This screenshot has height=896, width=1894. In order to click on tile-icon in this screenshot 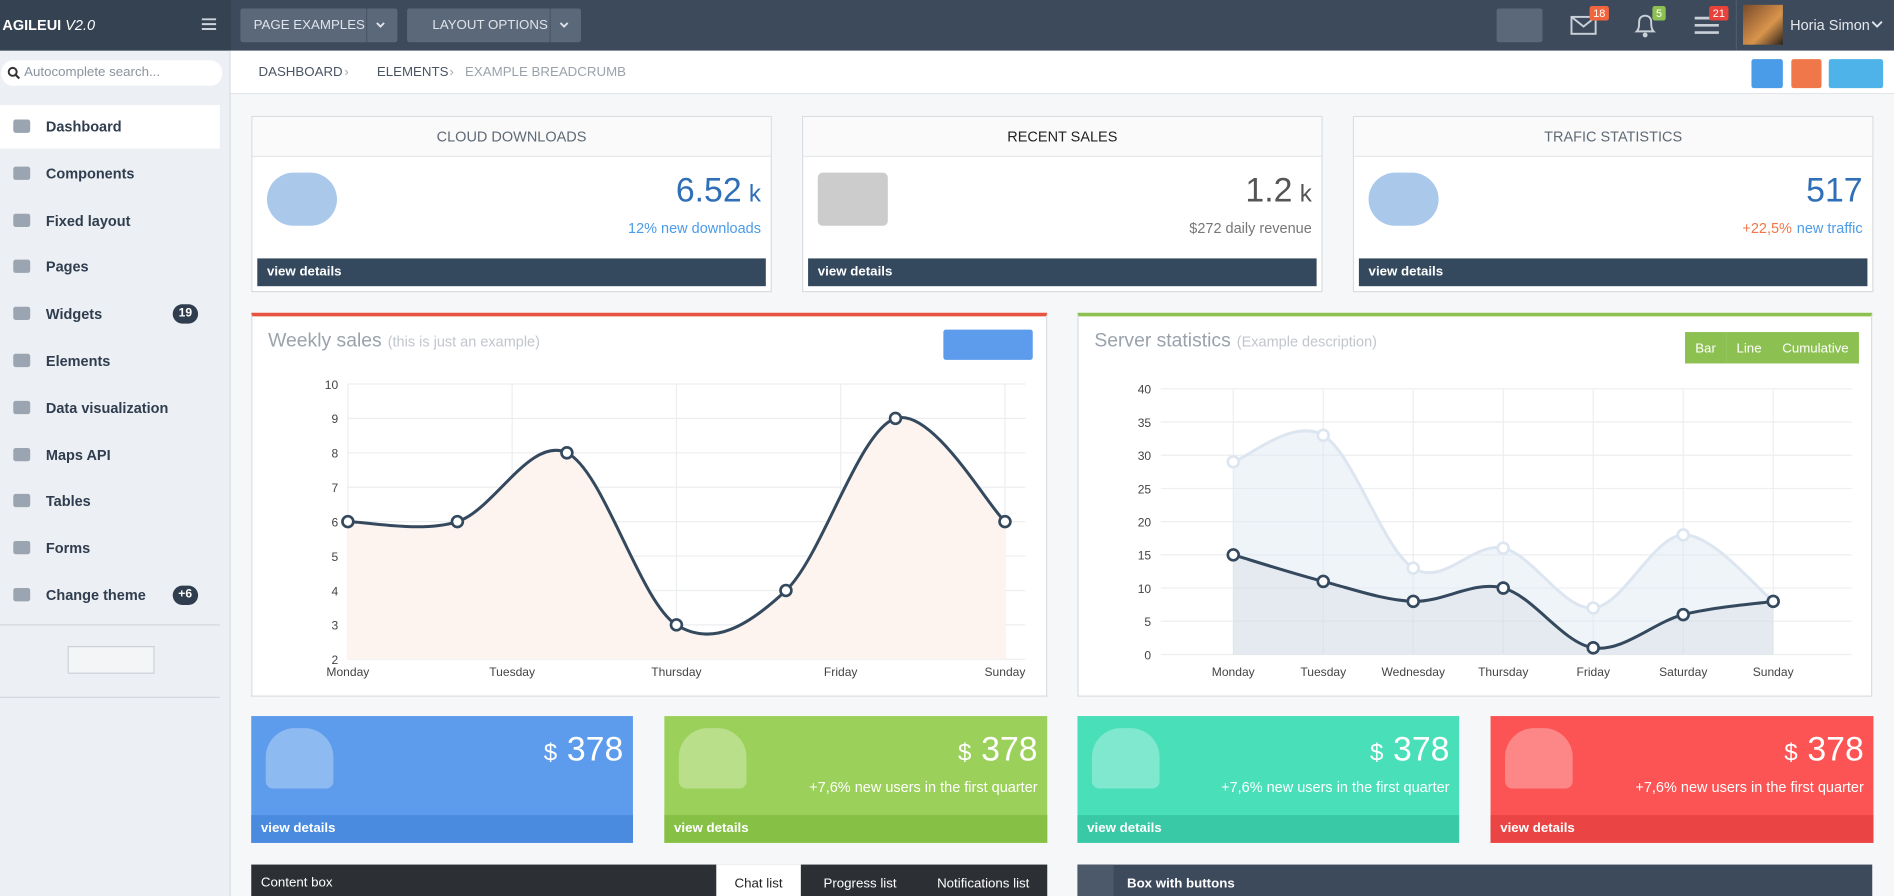, I will do `click(712, 758)`.